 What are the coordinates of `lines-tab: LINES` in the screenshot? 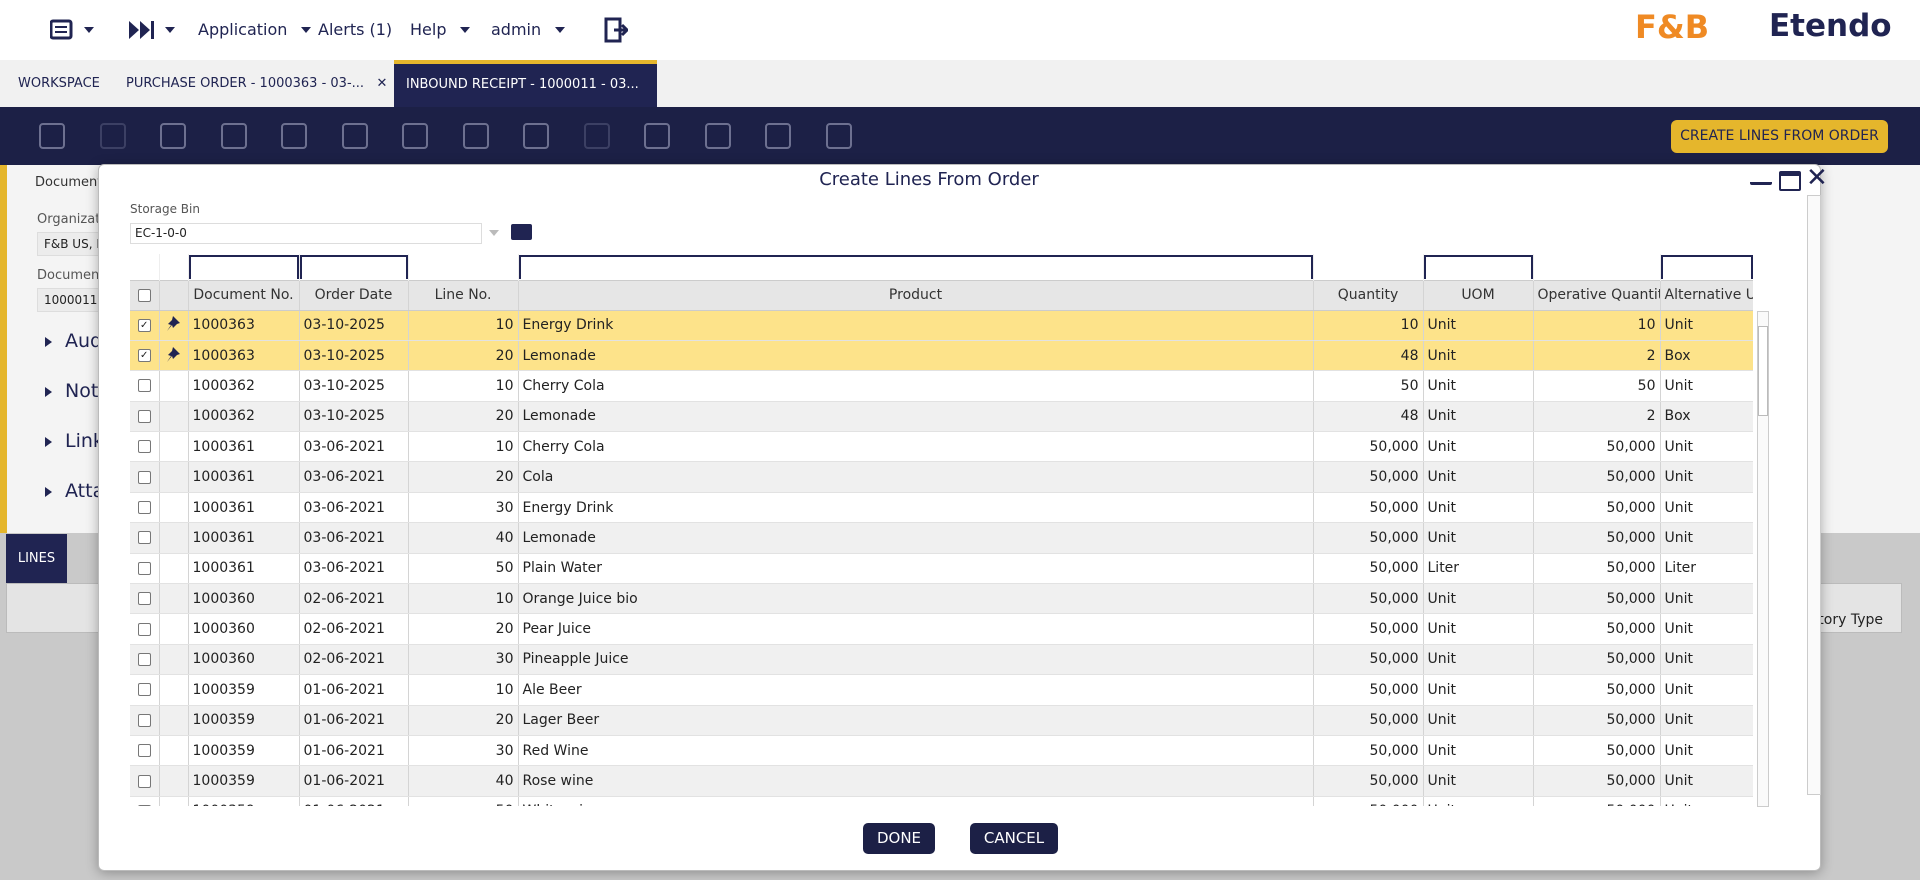 It's located at (36, 558).